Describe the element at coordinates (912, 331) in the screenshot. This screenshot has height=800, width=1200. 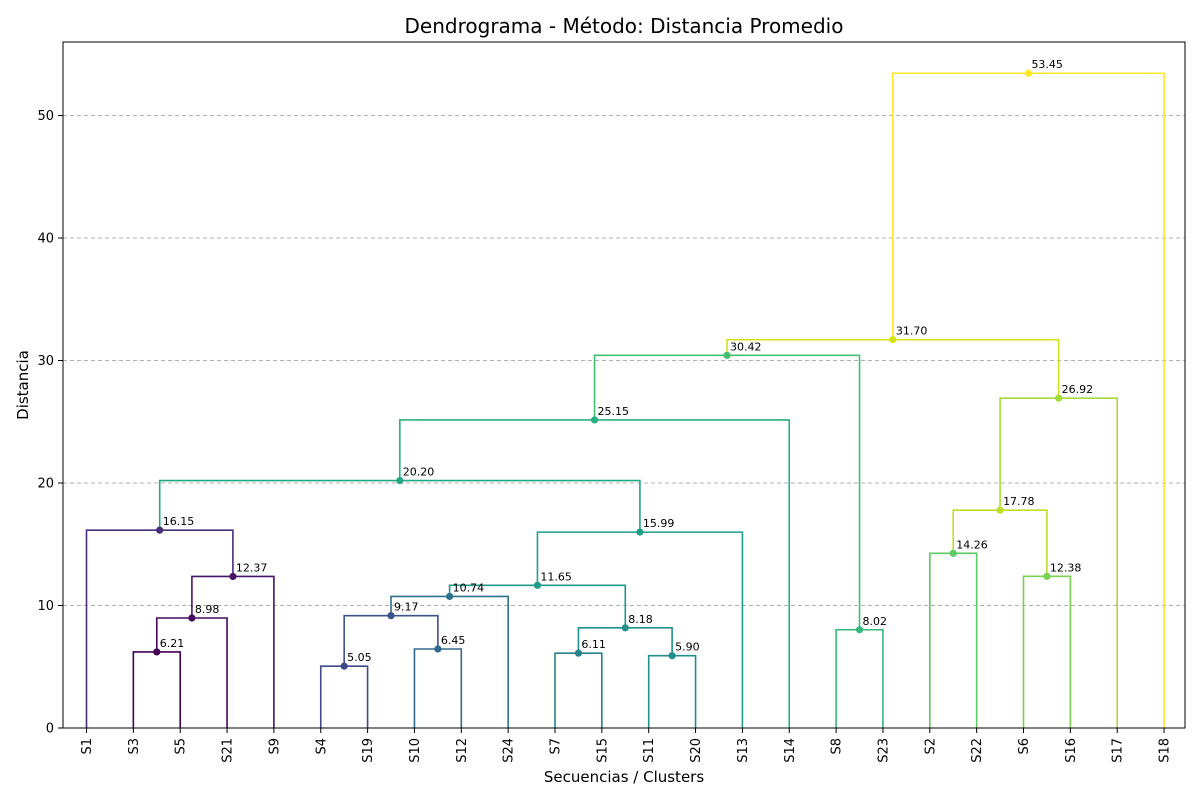
I see `merge-distance-label: 31.70` at that location.